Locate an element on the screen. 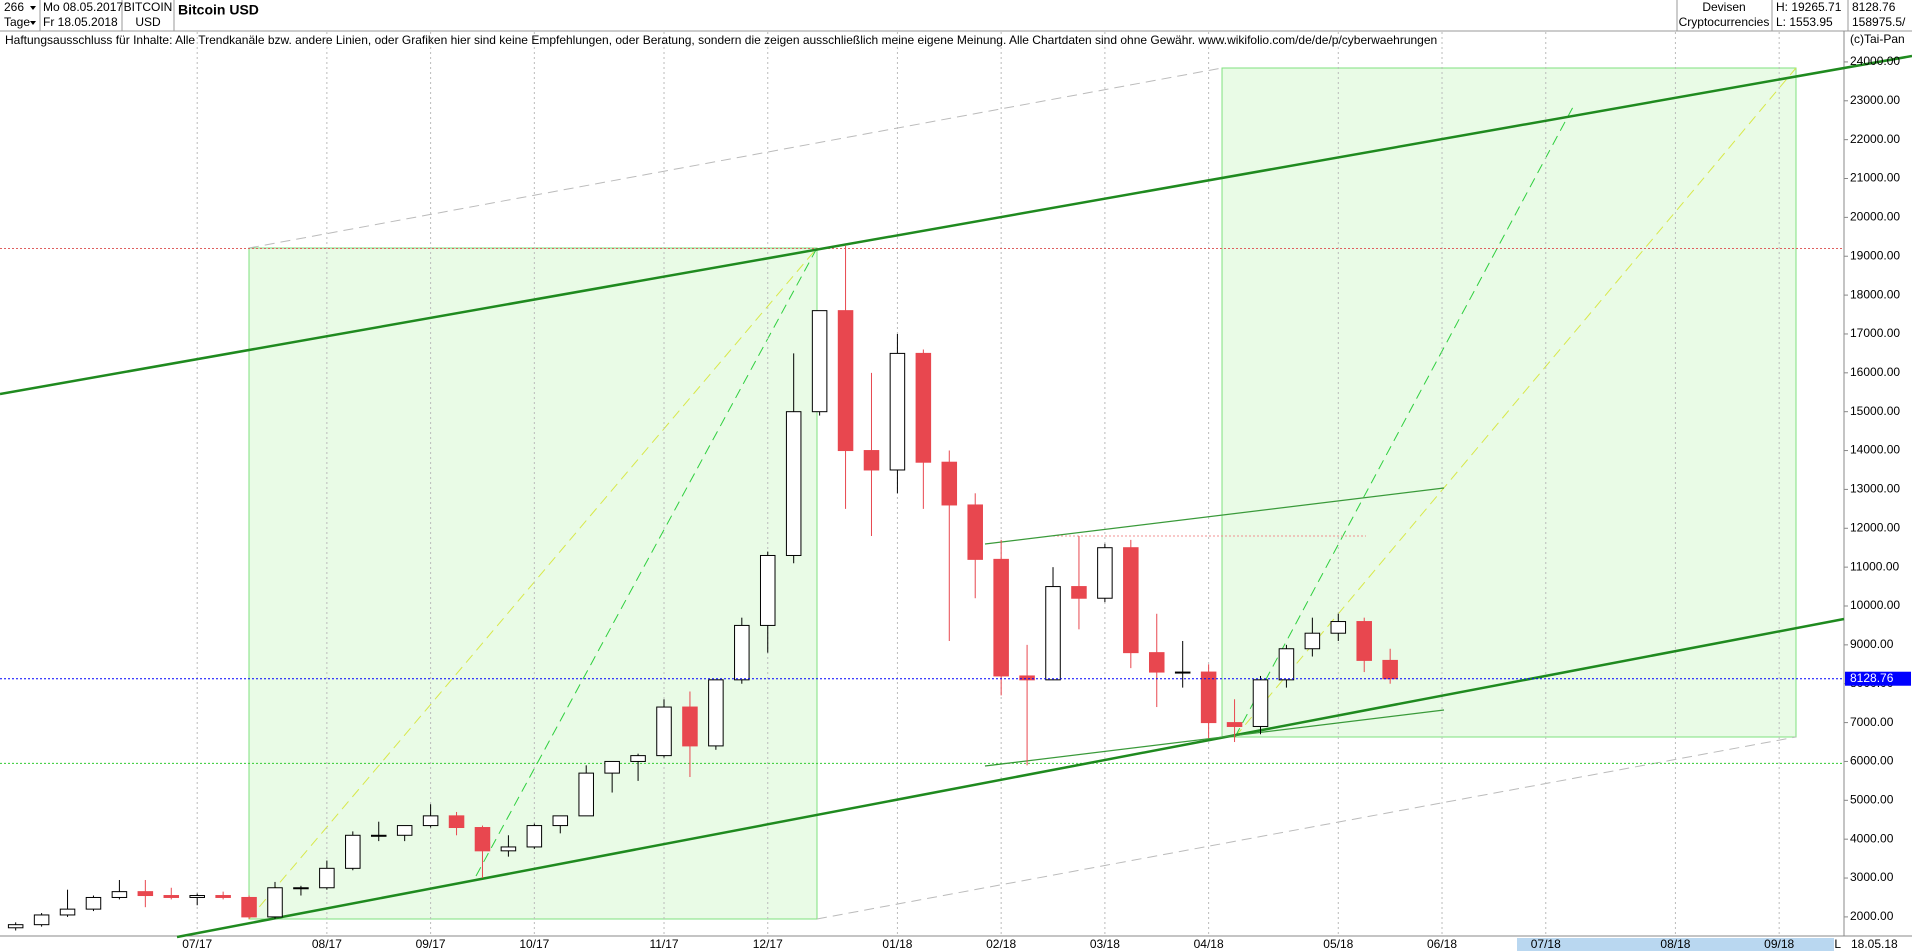  y-tick-label: 11000.00 is located at coordinates (1874, 566).